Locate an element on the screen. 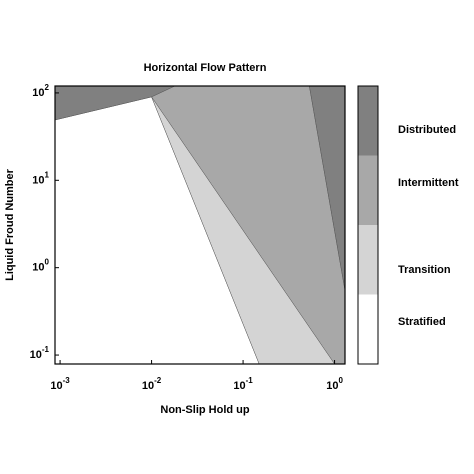  tick-exponent: 2 is located at coordinates (47, 87).